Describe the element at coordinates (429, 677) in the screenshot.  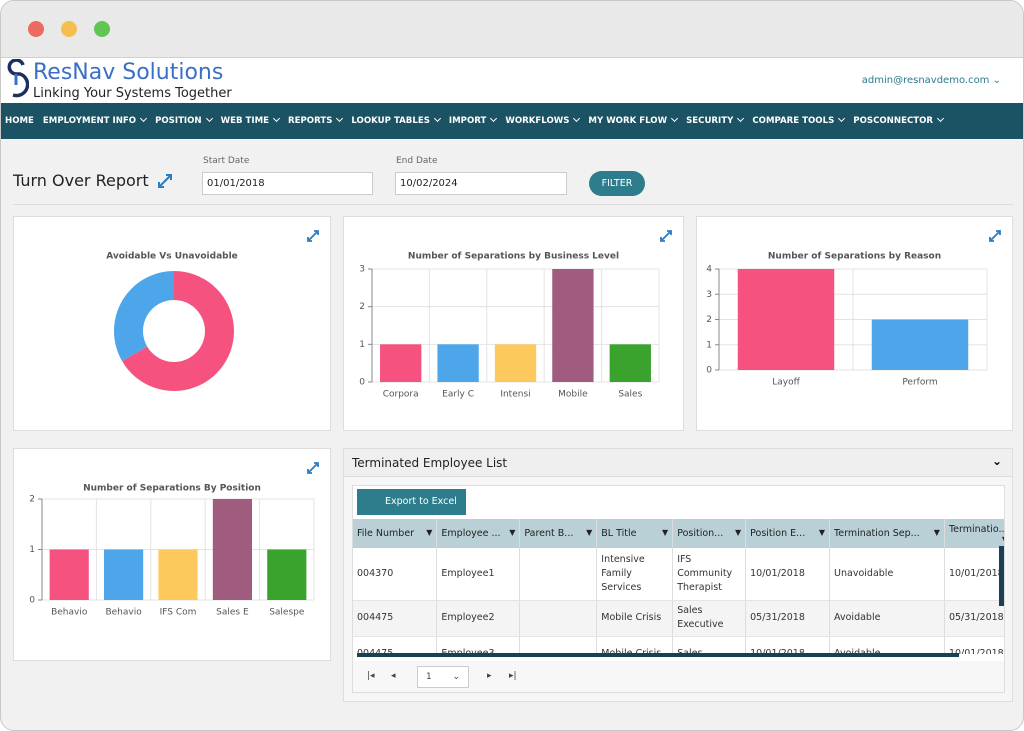
I see `page-number: 1` at that location.